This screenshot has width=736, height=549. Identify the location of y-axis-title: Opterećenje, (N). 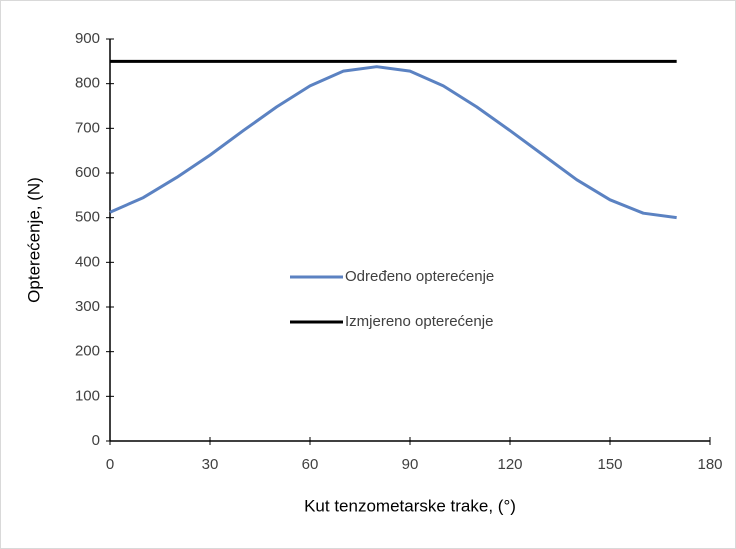
(33, 240).